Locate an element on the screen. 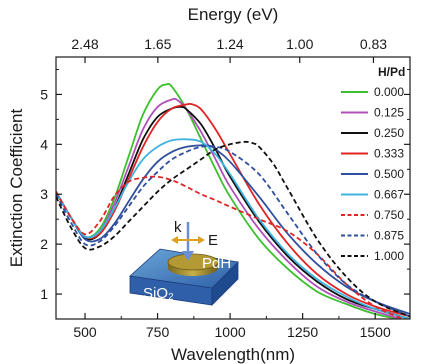  x-axis-title: Wavelength(nm) is located at coordinates (233, 354).